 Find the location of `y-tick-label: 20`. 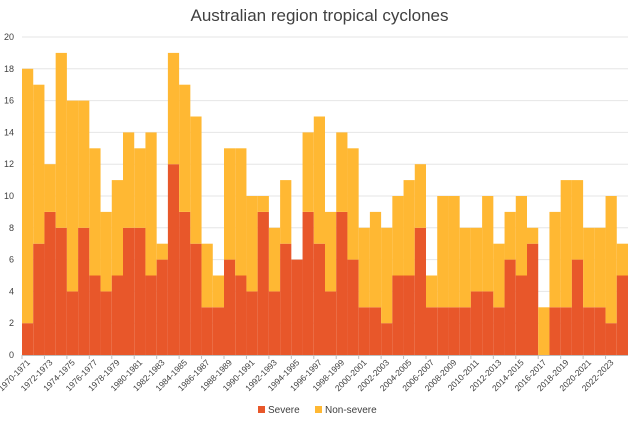

y-tick-label: 20 is located at coordinates (9, 37).